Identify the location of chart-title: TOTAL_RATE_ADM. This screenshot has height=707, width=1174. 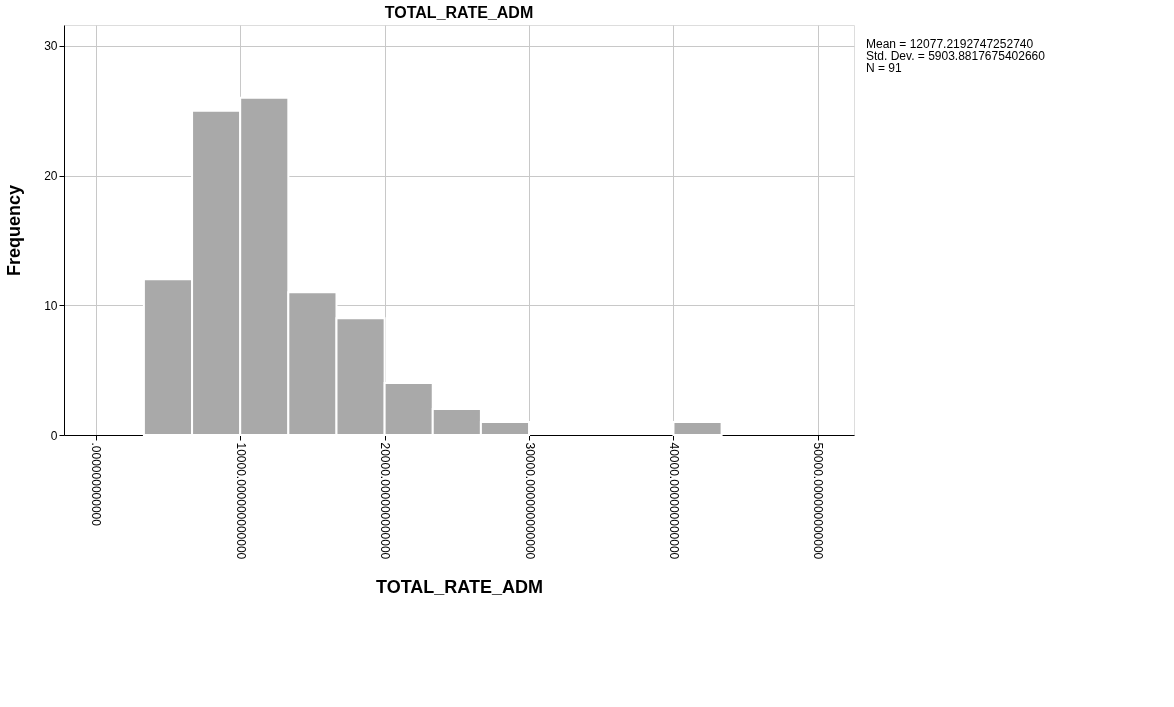
(459, 12).